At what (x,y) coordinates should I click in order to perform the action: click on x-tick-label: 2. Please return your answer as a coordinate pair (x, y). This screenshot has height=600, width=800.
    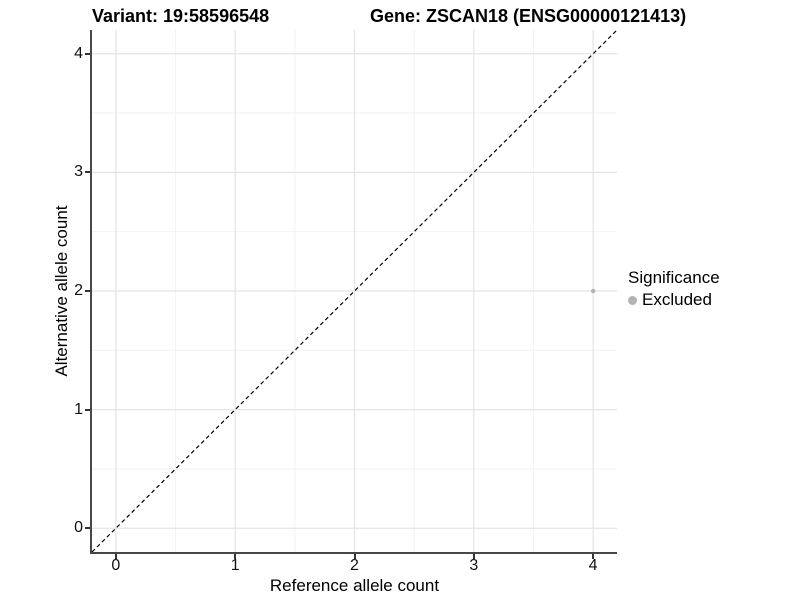
    Looking at the image, I should click on (354, 565).